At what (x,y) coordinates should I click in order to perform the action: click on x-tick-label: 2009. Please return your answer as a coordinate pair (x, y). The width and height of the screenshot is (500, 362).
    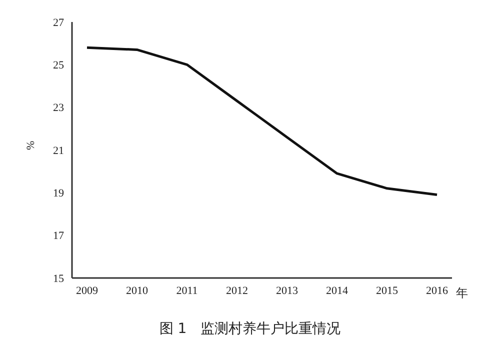
    Looking at the image, I should click on (87, 290).